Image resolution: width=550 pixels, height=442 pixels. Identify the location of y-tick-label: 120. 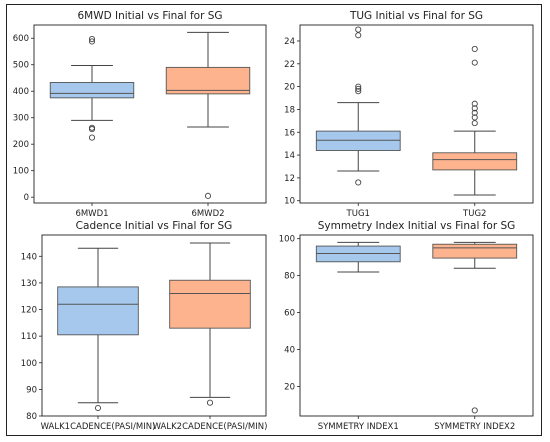
(29, 311).